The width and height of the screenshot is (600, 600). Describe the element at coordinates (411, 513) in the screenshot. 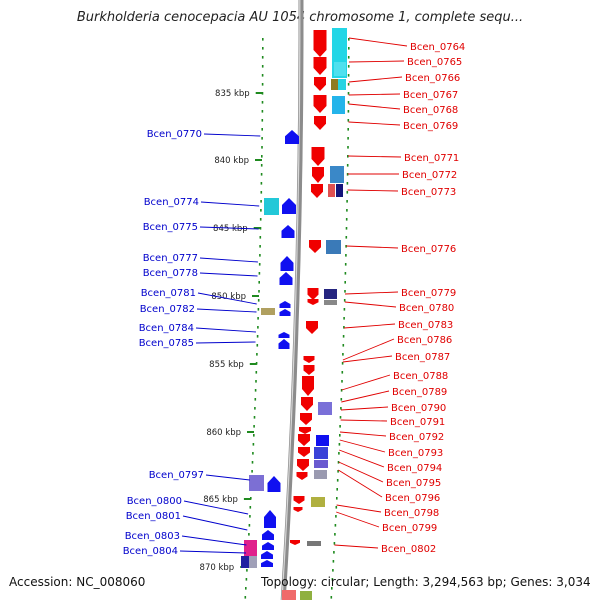

I see `reverse-gene-label: Bcen_0798` at that location.